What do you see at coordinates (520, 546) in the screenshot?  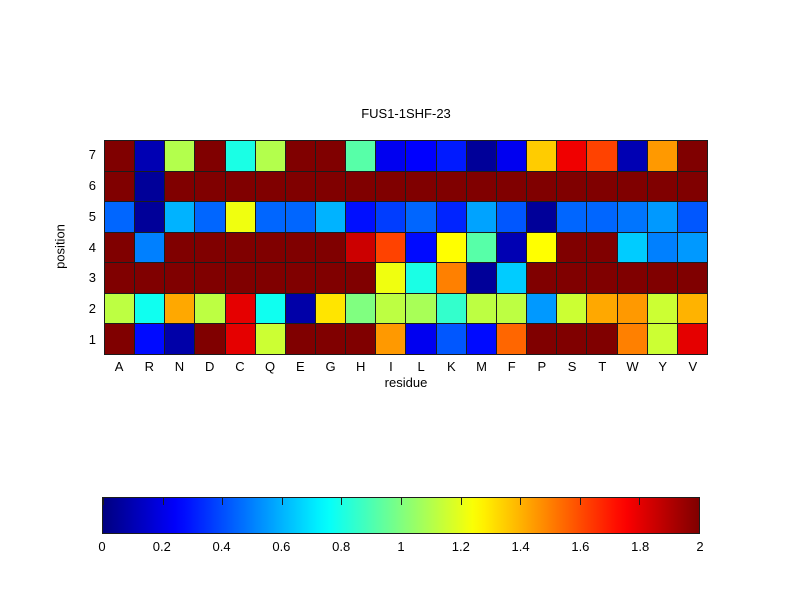 I see `colorbar-tick-label: 1.4` at bounding box center [520, 546].